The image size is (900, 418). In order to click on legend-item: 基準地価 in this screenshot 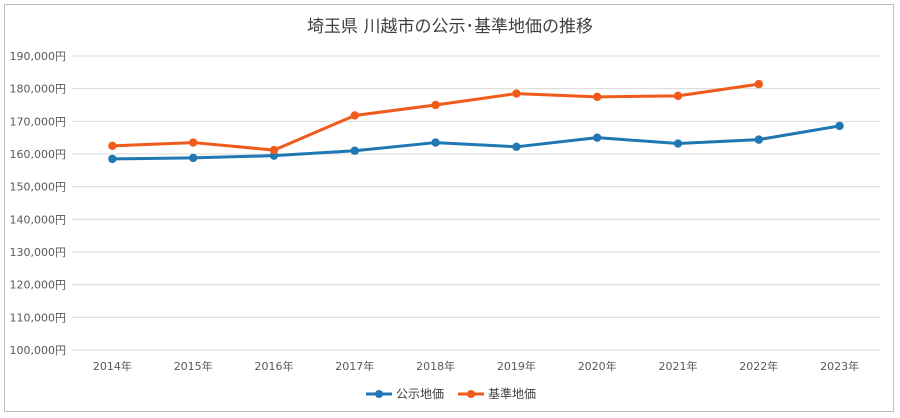, I will do `click(497, 393)`.